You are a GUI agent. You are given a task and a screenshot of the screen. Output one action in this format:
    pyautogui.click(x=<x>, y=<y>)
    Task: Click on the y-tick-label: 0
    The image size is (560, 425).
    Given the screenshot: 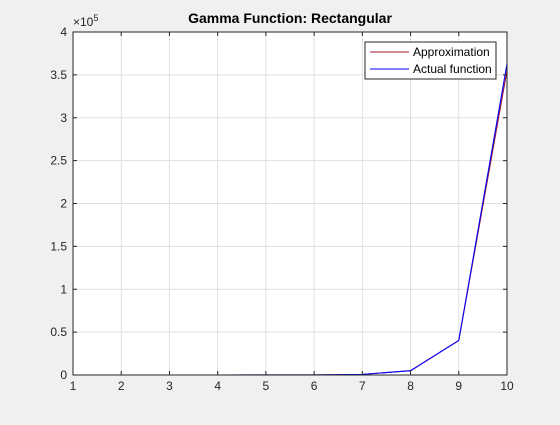 What is the action you would take?
    pyautogui.click(x=63, y=375)
    